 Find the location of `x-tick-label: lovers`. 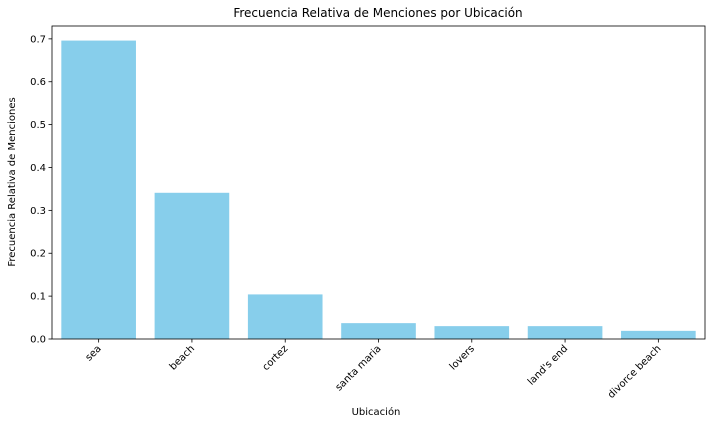

x-tick-label: lovers is located at coordinates (462, 357).